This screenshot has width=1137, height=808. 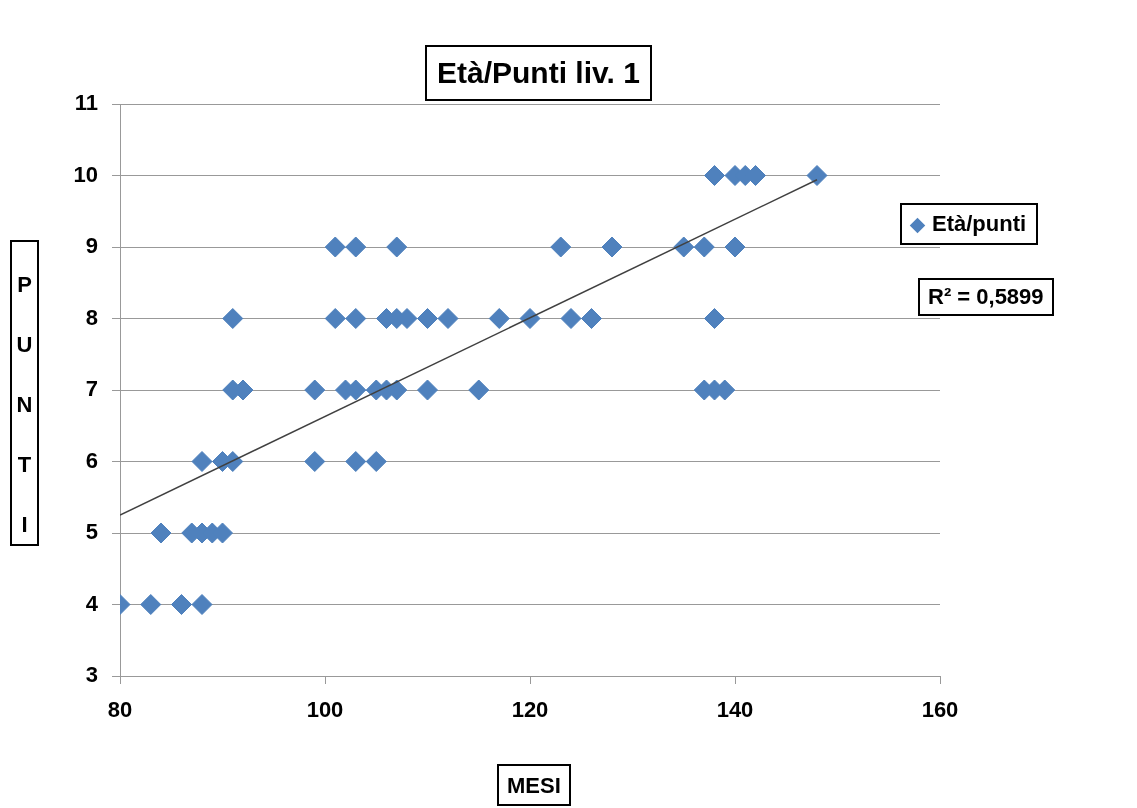 What do you see at coordinates (538, 73) in the screenshot?
I see `chart-title: Età/Punti liv. 1` at bounding box center [538, 73].